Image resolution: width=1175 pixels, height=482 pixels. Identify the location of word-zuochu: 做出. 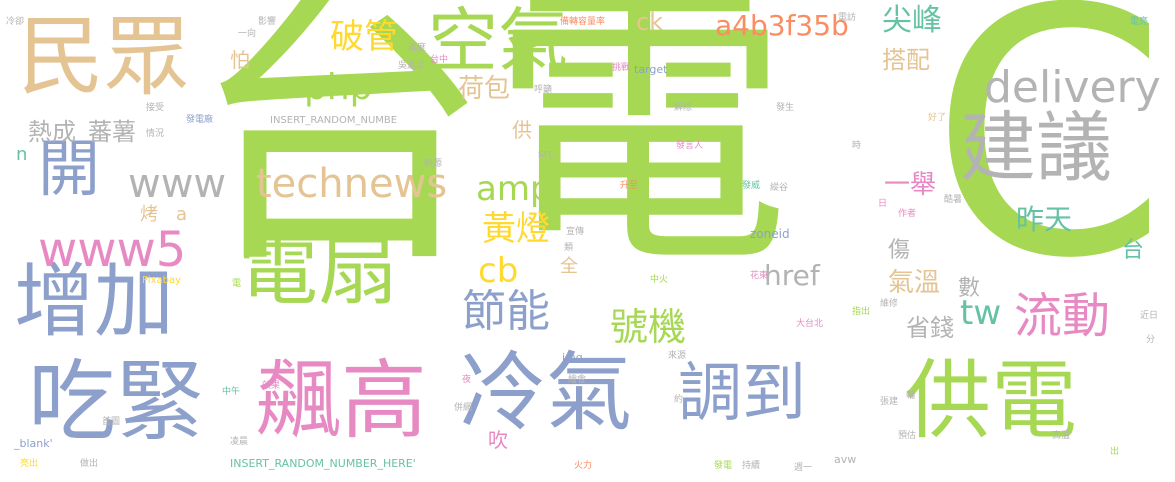
(89, 464).